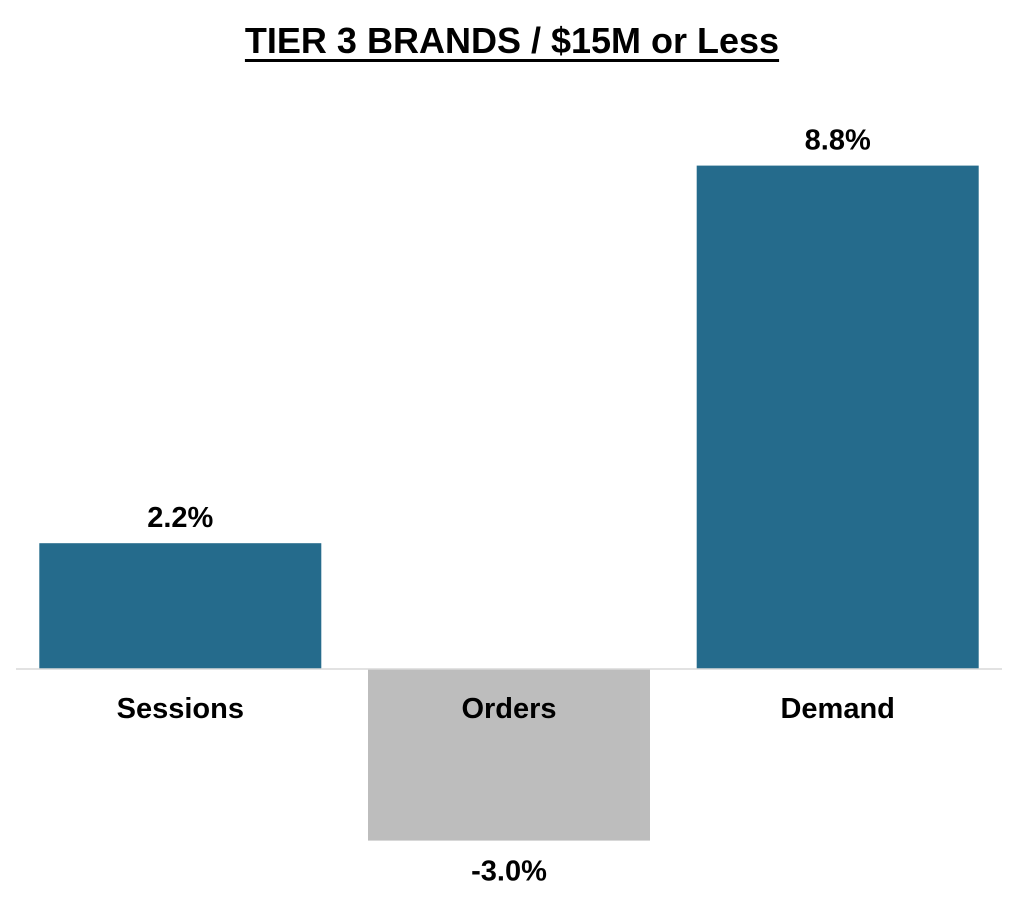  Describe the element at coordinates (838, 141) in the screenshot. I see `data-label-demand: 8.8%` at that location.